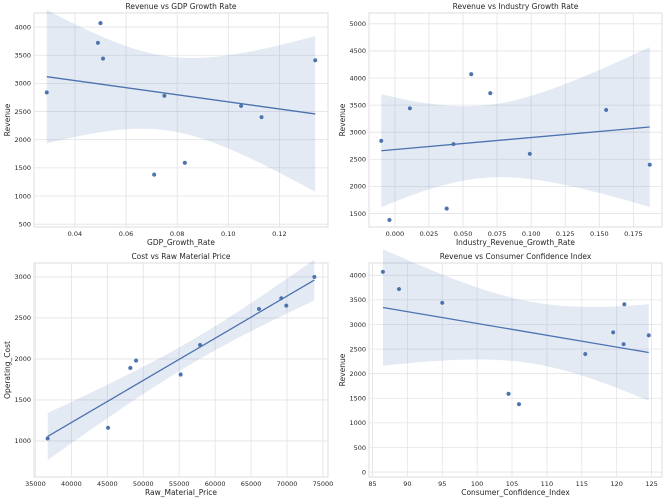  Describe the element at coordinates (177, 234) in the screenshot. I see `x-tick-label: 0.08` at that location.